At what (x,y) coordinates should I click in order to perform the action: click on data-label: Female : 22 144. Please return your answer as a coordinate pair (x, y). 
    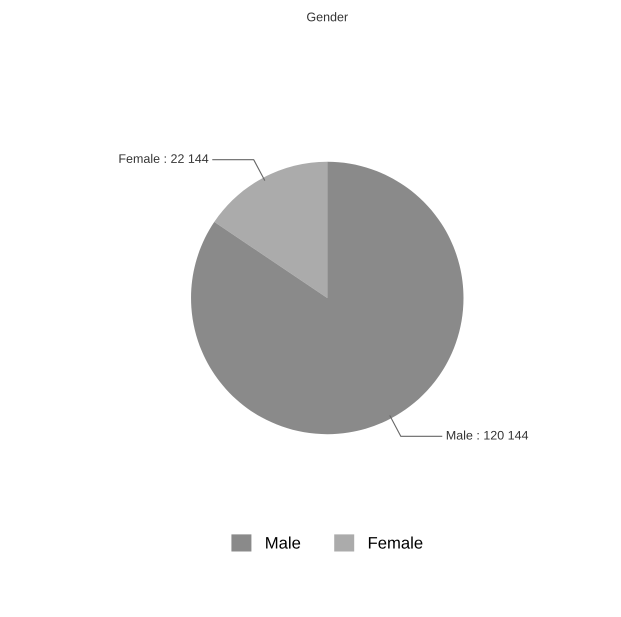
    Looking at the image, I should click on (163, 159).